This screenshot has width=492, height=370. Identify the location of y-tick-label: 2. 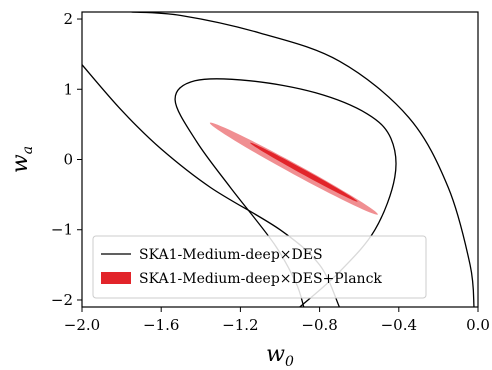
(68, 19).